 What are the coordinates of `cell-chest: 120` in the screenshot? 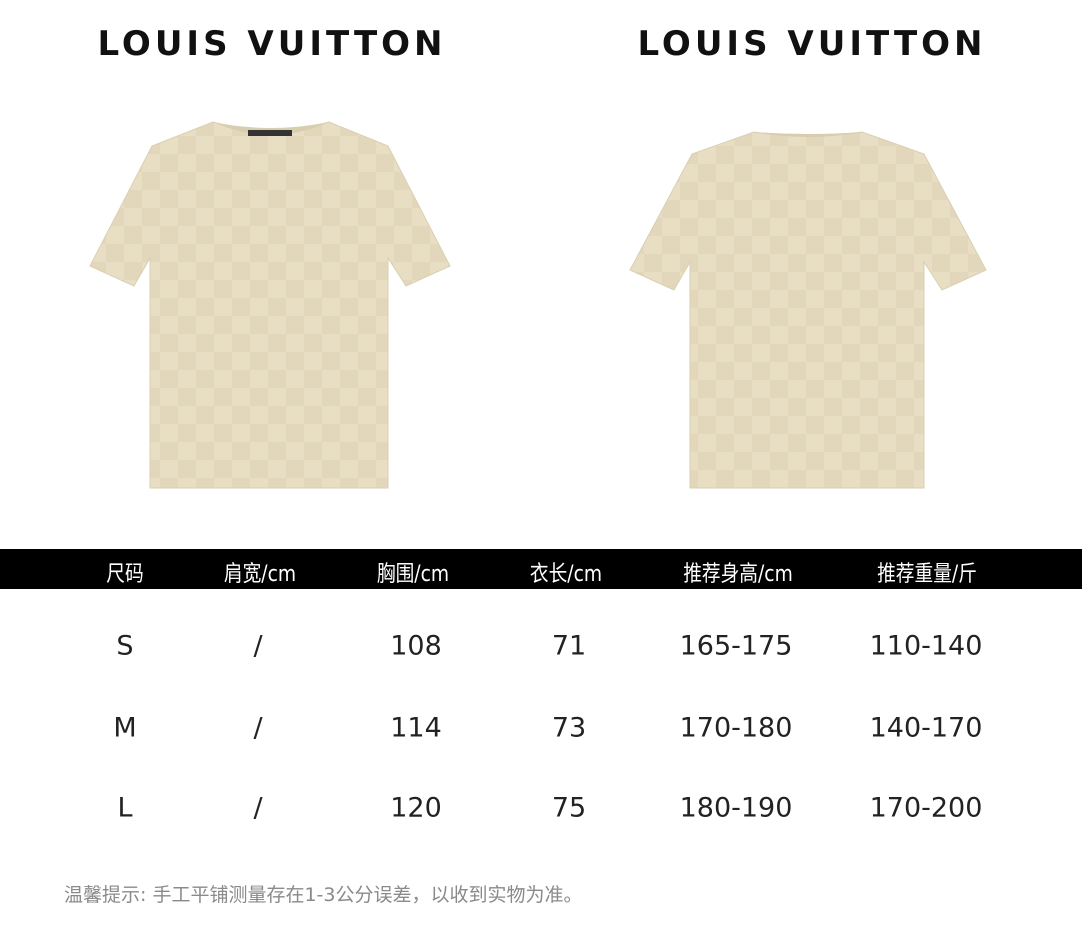 It's located at (416, 808).